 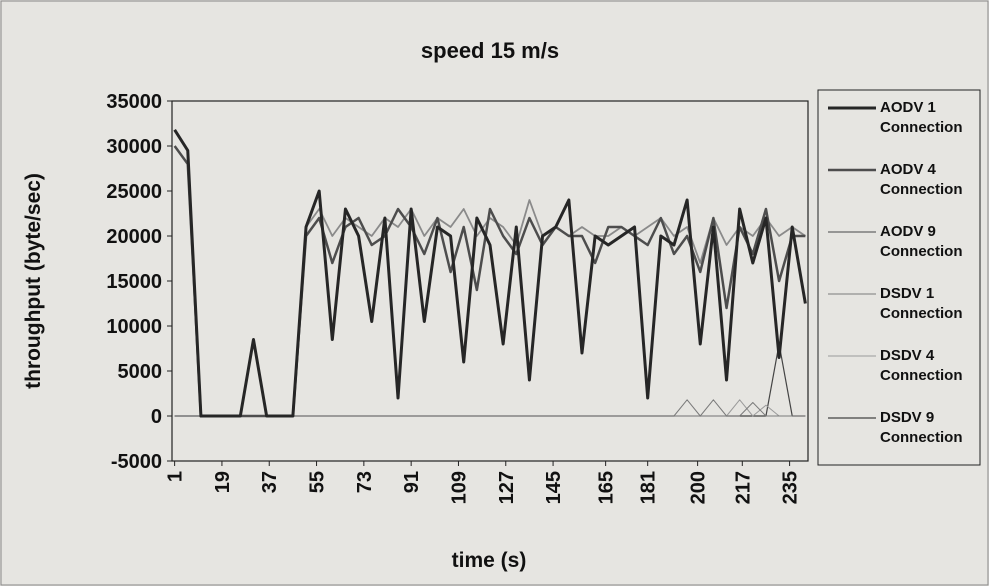 I want to click on legend-label: DSDV 4 Connection, so click(x=921, y=365).